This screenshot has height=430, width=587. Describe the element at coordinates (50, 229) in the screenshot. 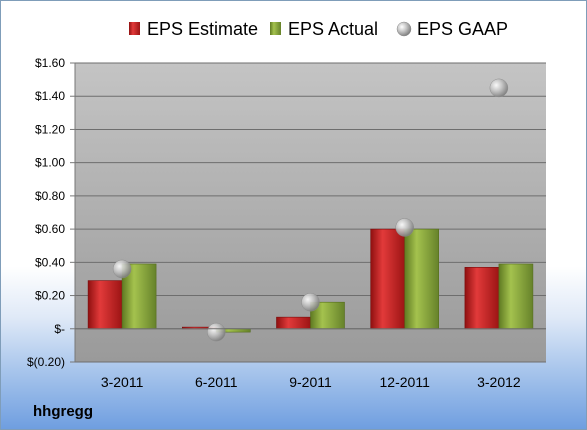

I see `y-tick-label: $0.60` at that location.